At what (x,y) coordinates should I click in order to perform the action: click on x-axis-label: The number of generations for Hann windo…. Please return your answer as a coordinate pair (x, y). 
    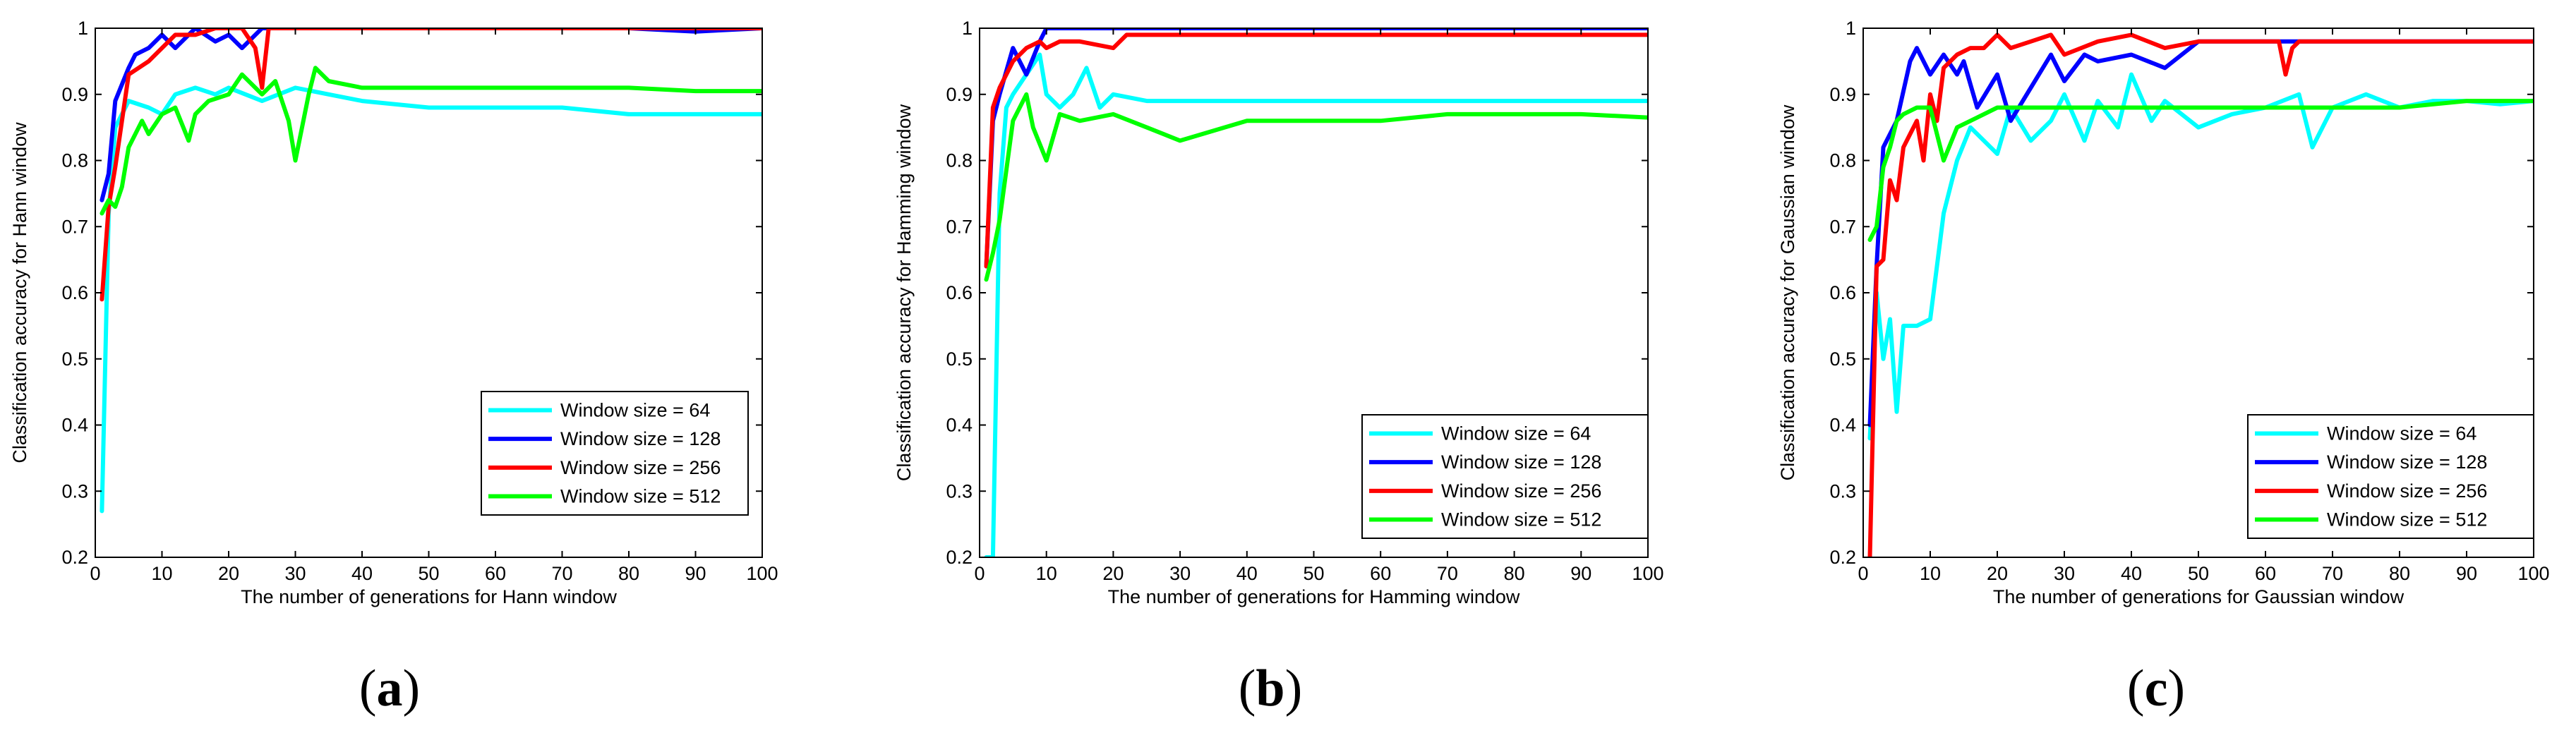
    Looking at the image, I should click on (429, 596).